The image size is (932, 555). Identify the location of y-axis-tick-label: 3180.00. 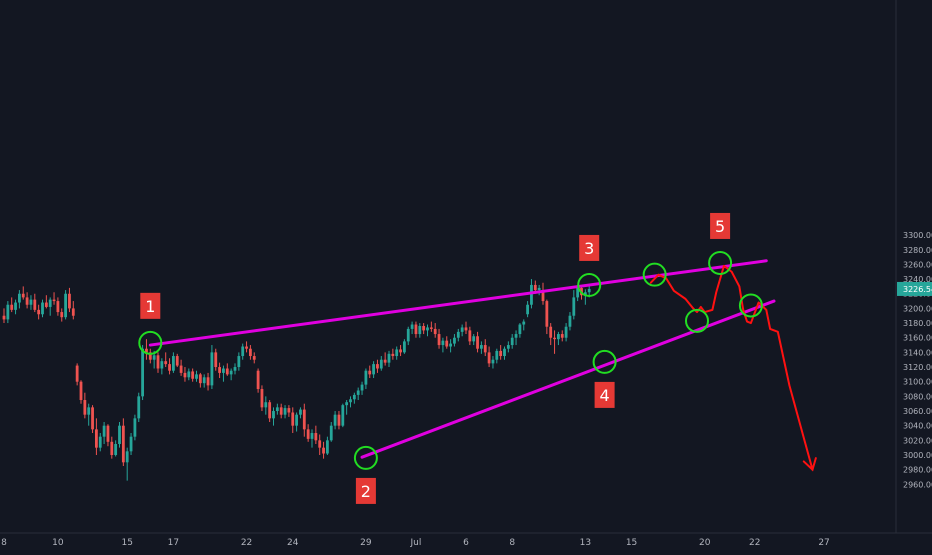
(917, 323).